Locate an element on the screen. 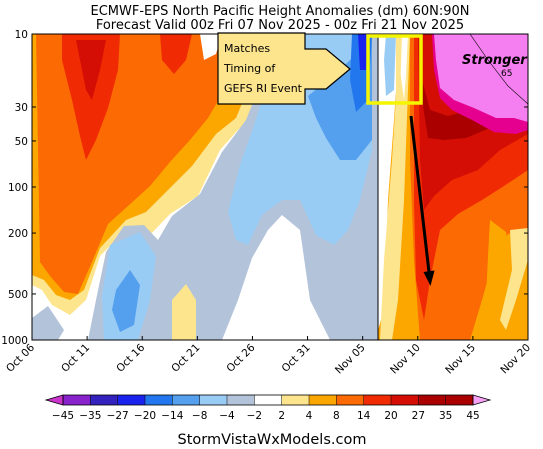 The width and height of the screenshot is (543, 449). colorbar-label: −27 is located at coordinates (118, 416).